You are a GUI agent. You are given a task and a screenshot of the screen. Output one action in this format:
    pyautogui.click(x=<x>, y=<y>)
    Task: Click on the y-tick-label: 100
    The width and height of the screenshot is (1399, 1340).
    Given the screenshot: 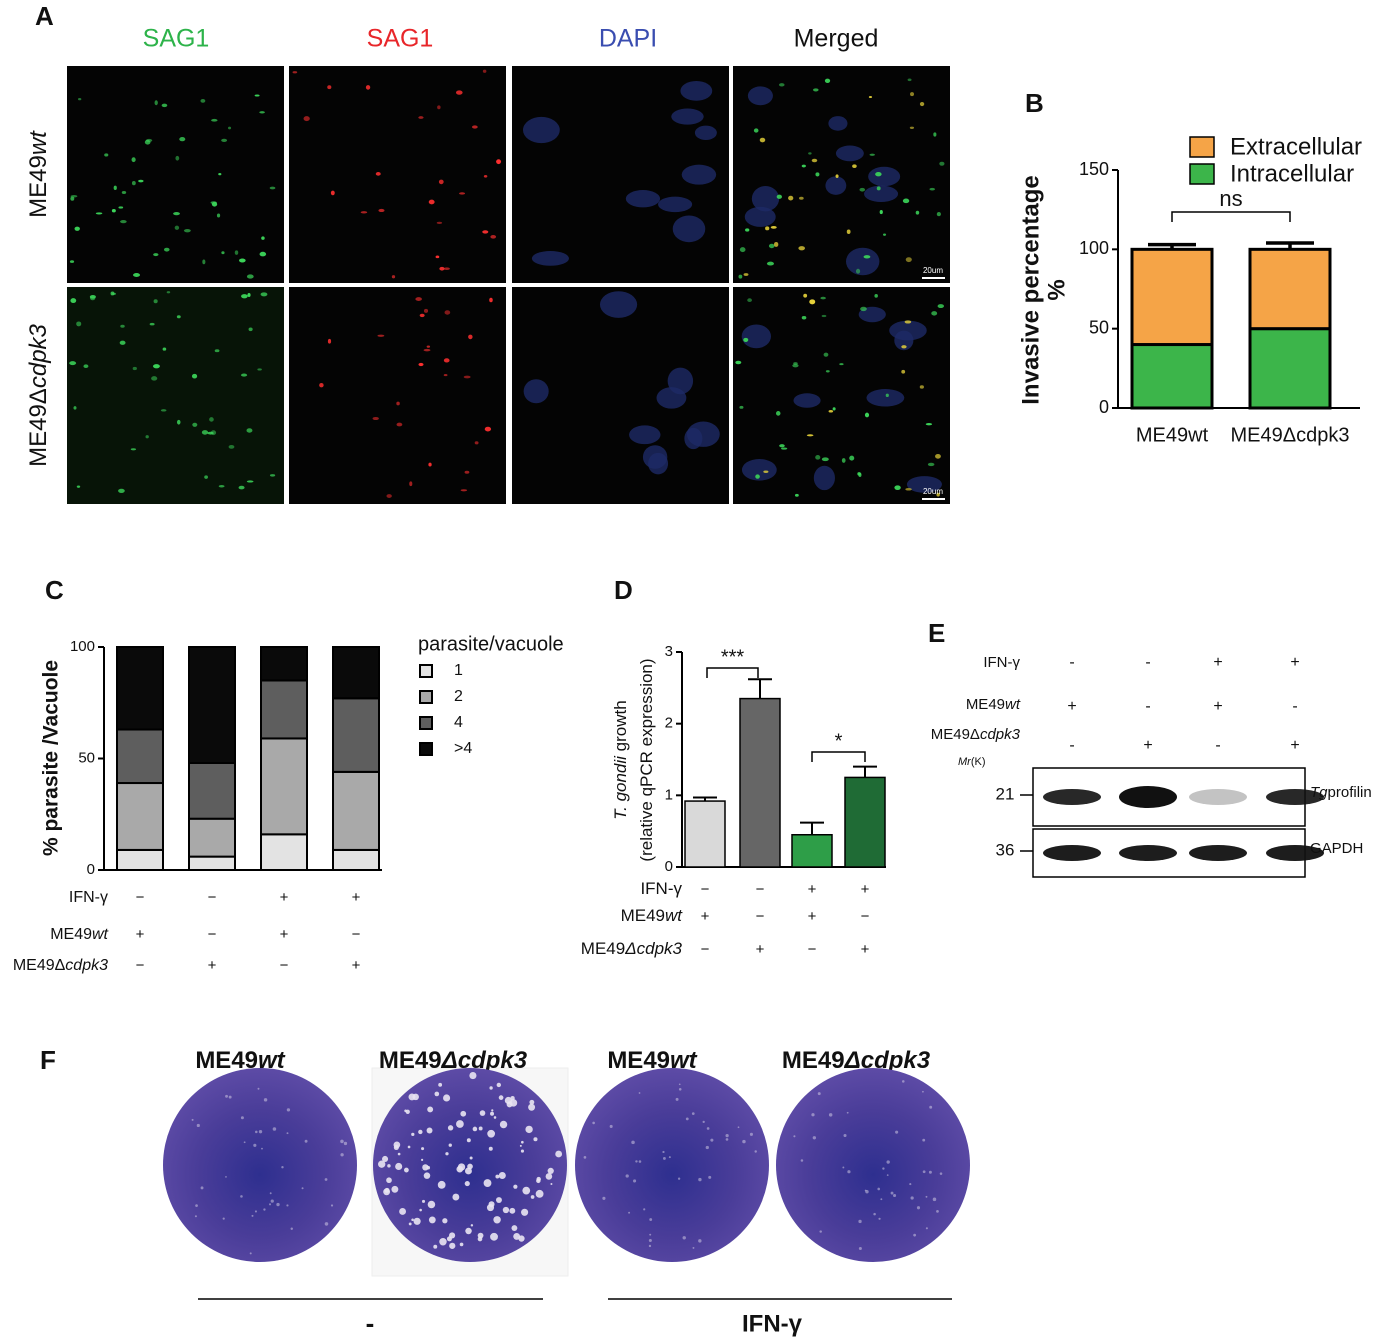 What is the action you would take?
    pyautogui.click(x=82, y=646)
    